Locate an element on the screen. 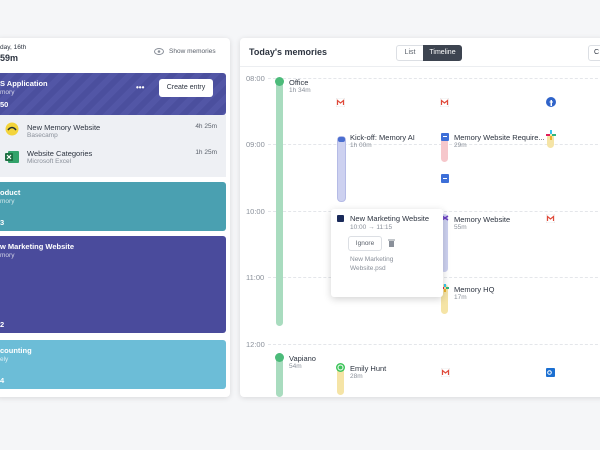  list-tab: List is located at coordinates (410, 53).